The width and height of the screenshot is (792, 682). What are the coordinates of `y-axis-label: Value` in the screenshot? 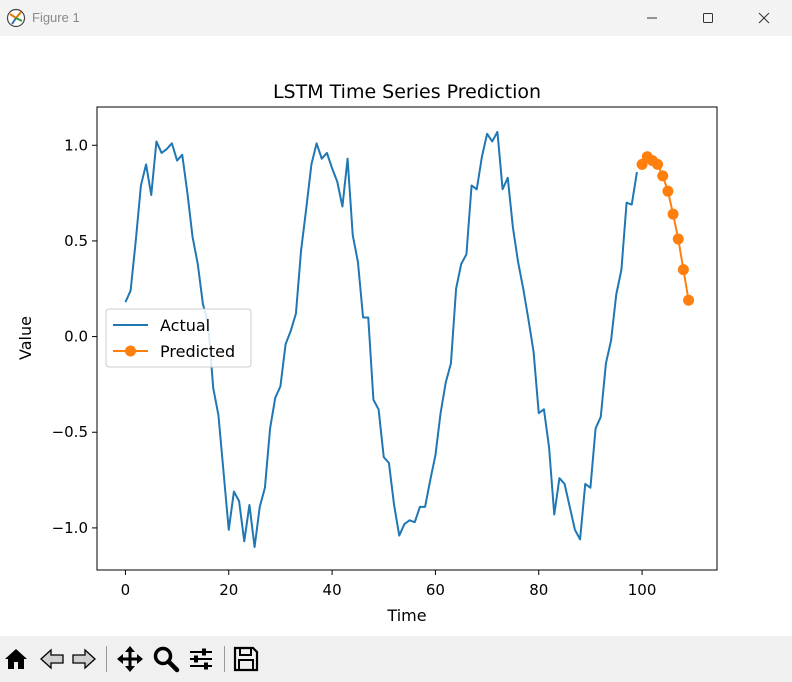 It's located at (25, 338).